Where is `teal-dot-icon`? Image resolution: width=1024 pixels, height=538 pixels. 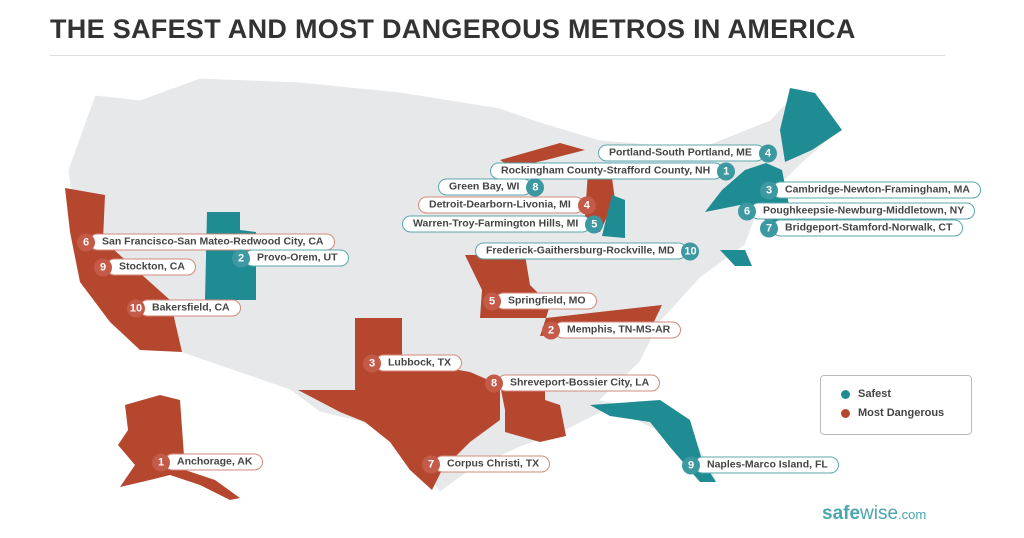
teal-dot-icon is located at coordinates (845, 394).